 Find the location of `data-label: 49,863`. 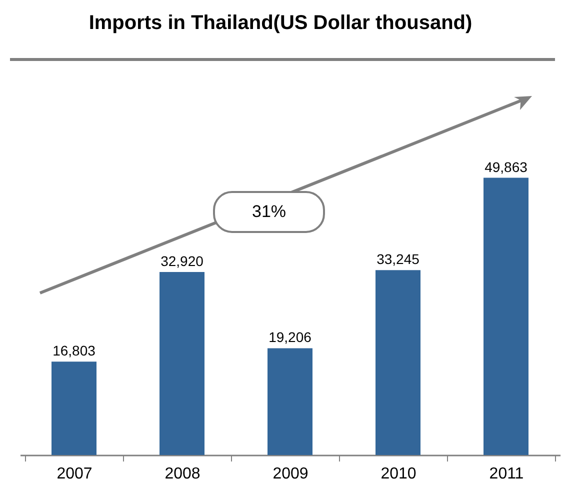

data-label: 49,863 is located at coordinates (506, 166).